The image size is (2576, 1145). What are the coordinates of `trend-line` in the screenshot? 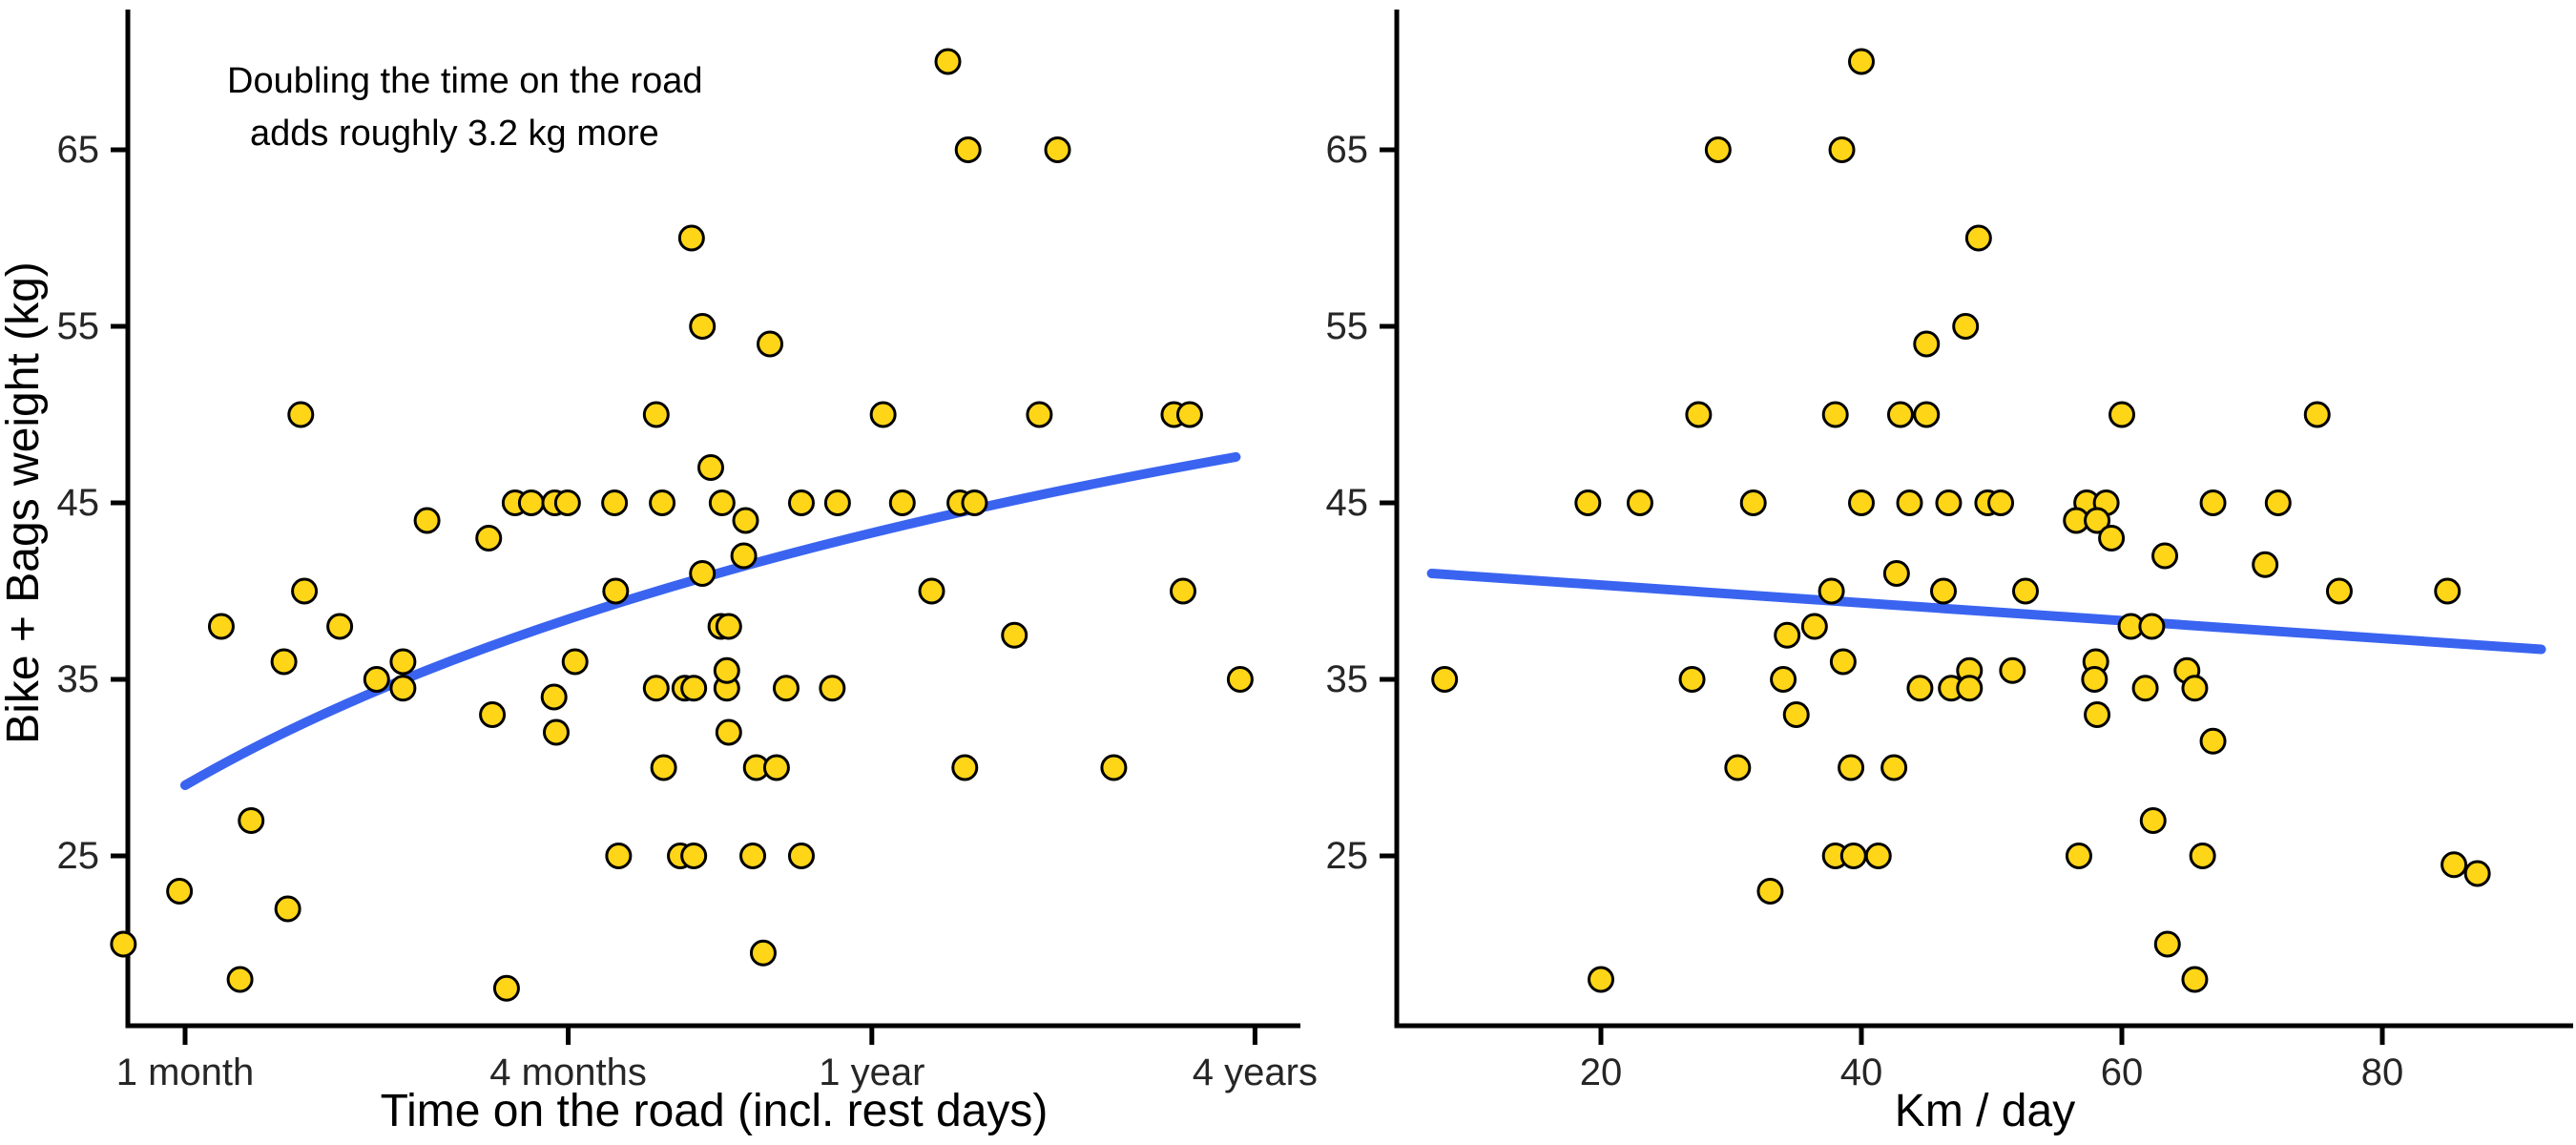 It's located at (1986, 612).